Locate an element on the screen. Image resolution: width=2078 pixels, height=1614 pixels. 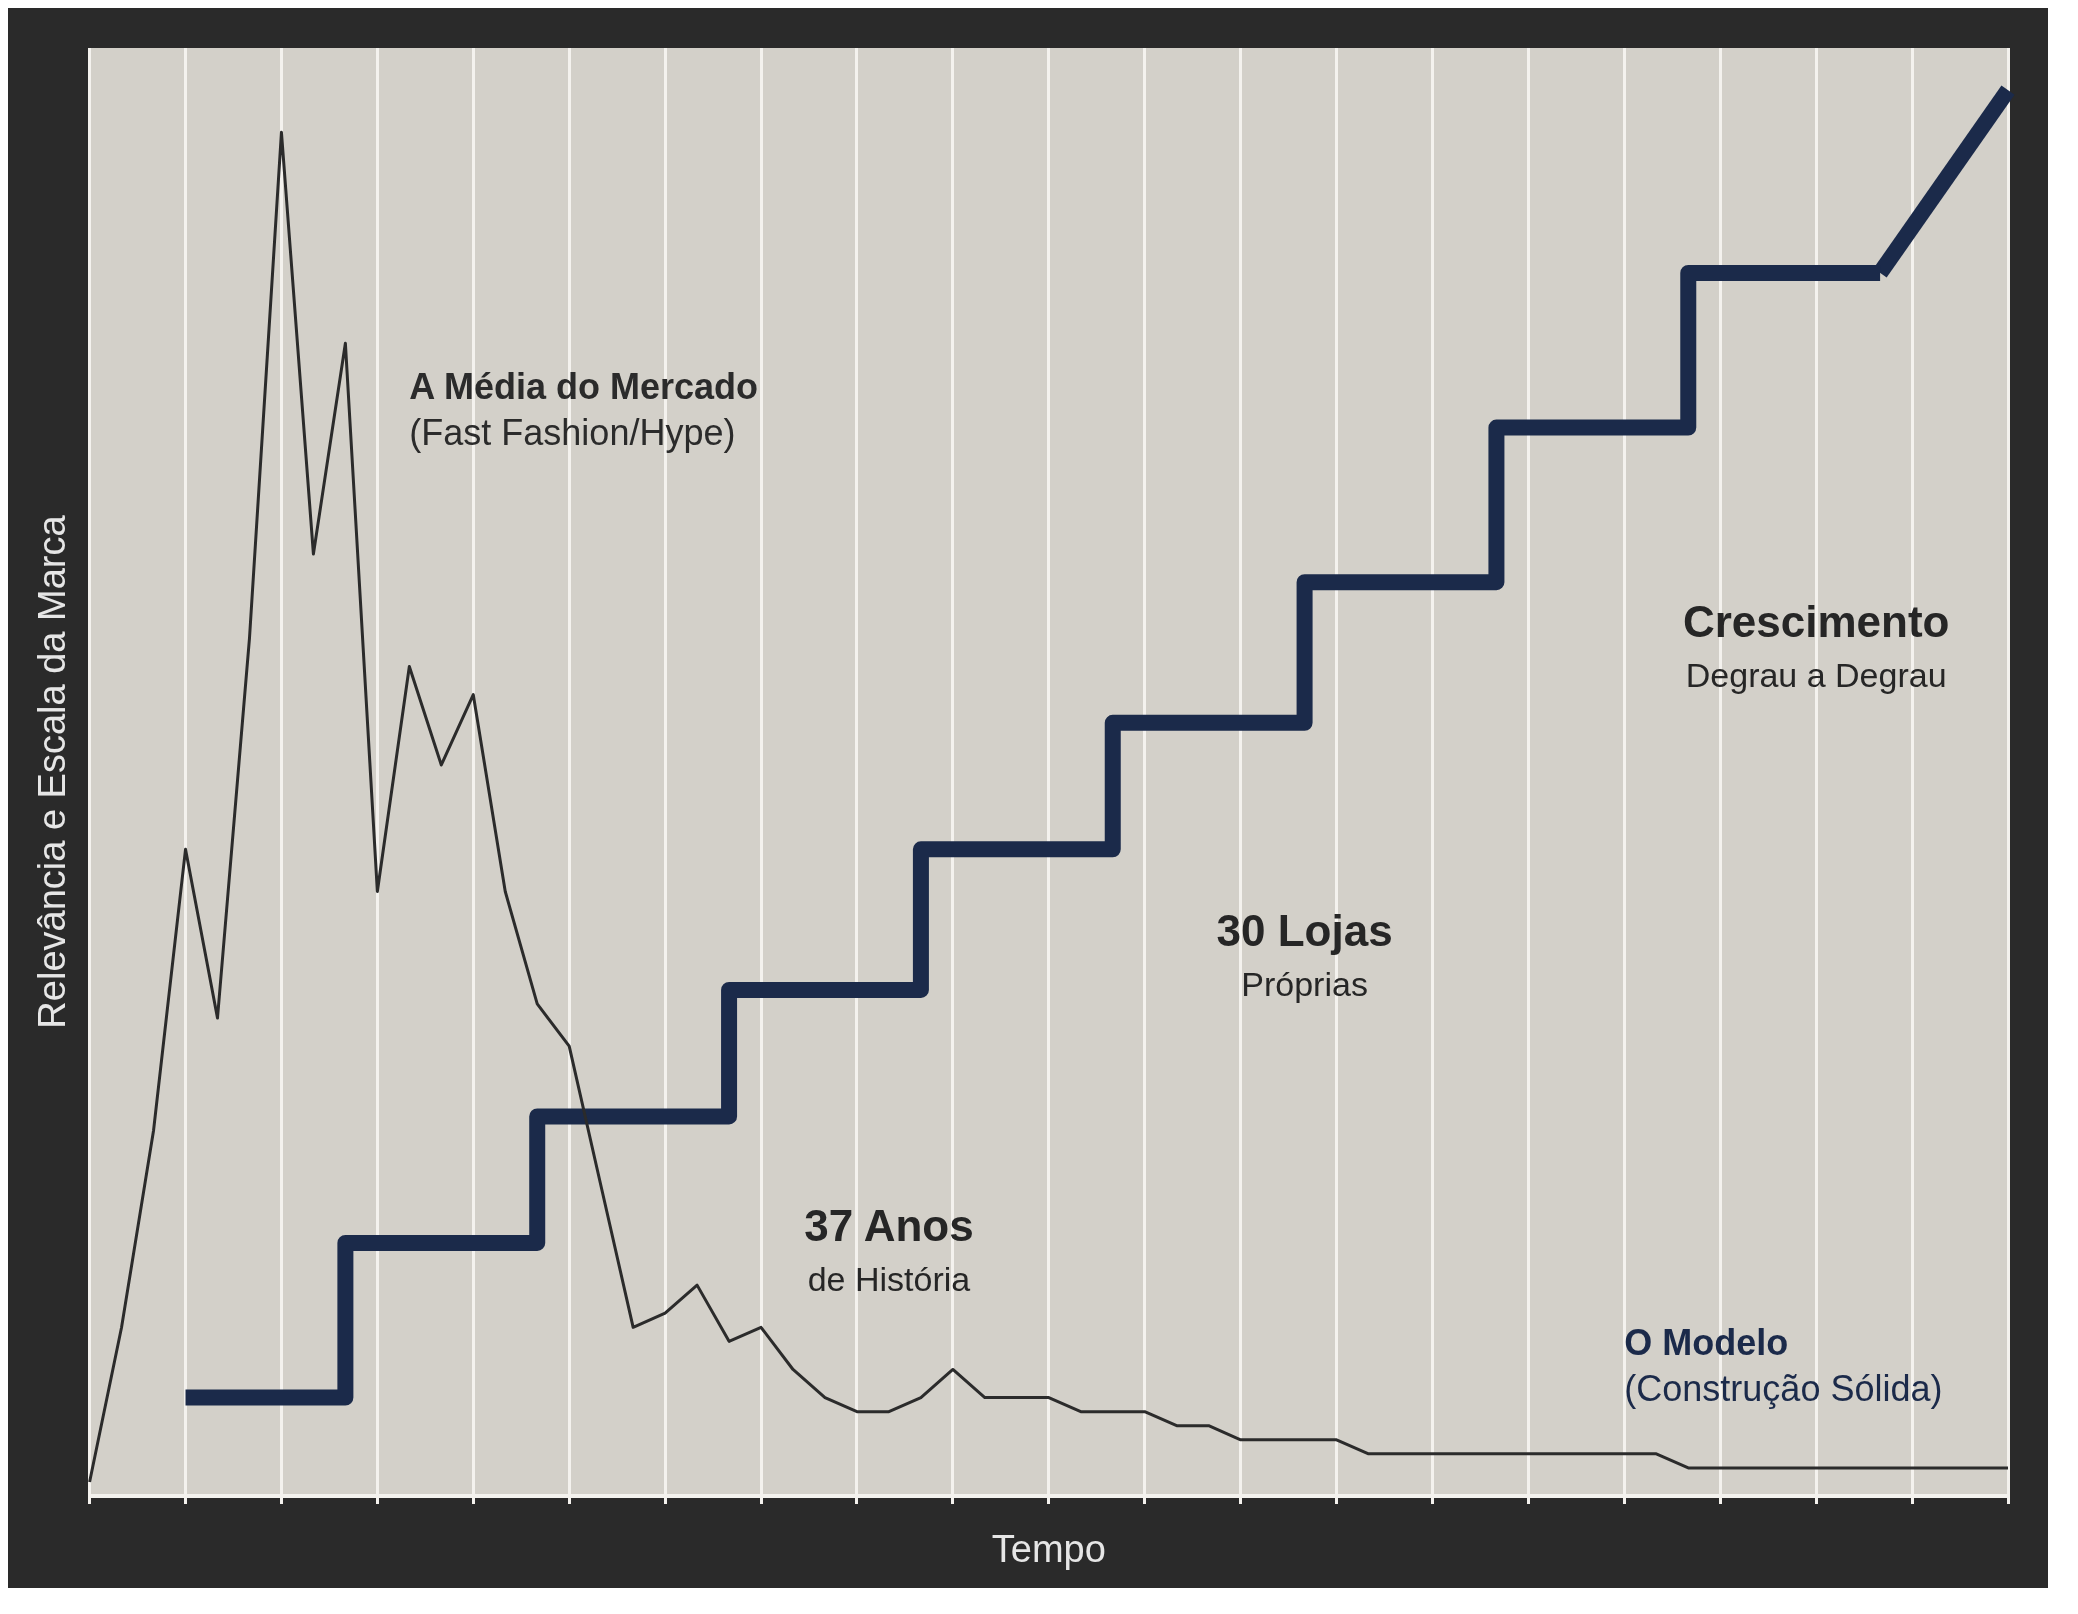
annotation: 37 Anos de História is located at coordinates (889, 1250).